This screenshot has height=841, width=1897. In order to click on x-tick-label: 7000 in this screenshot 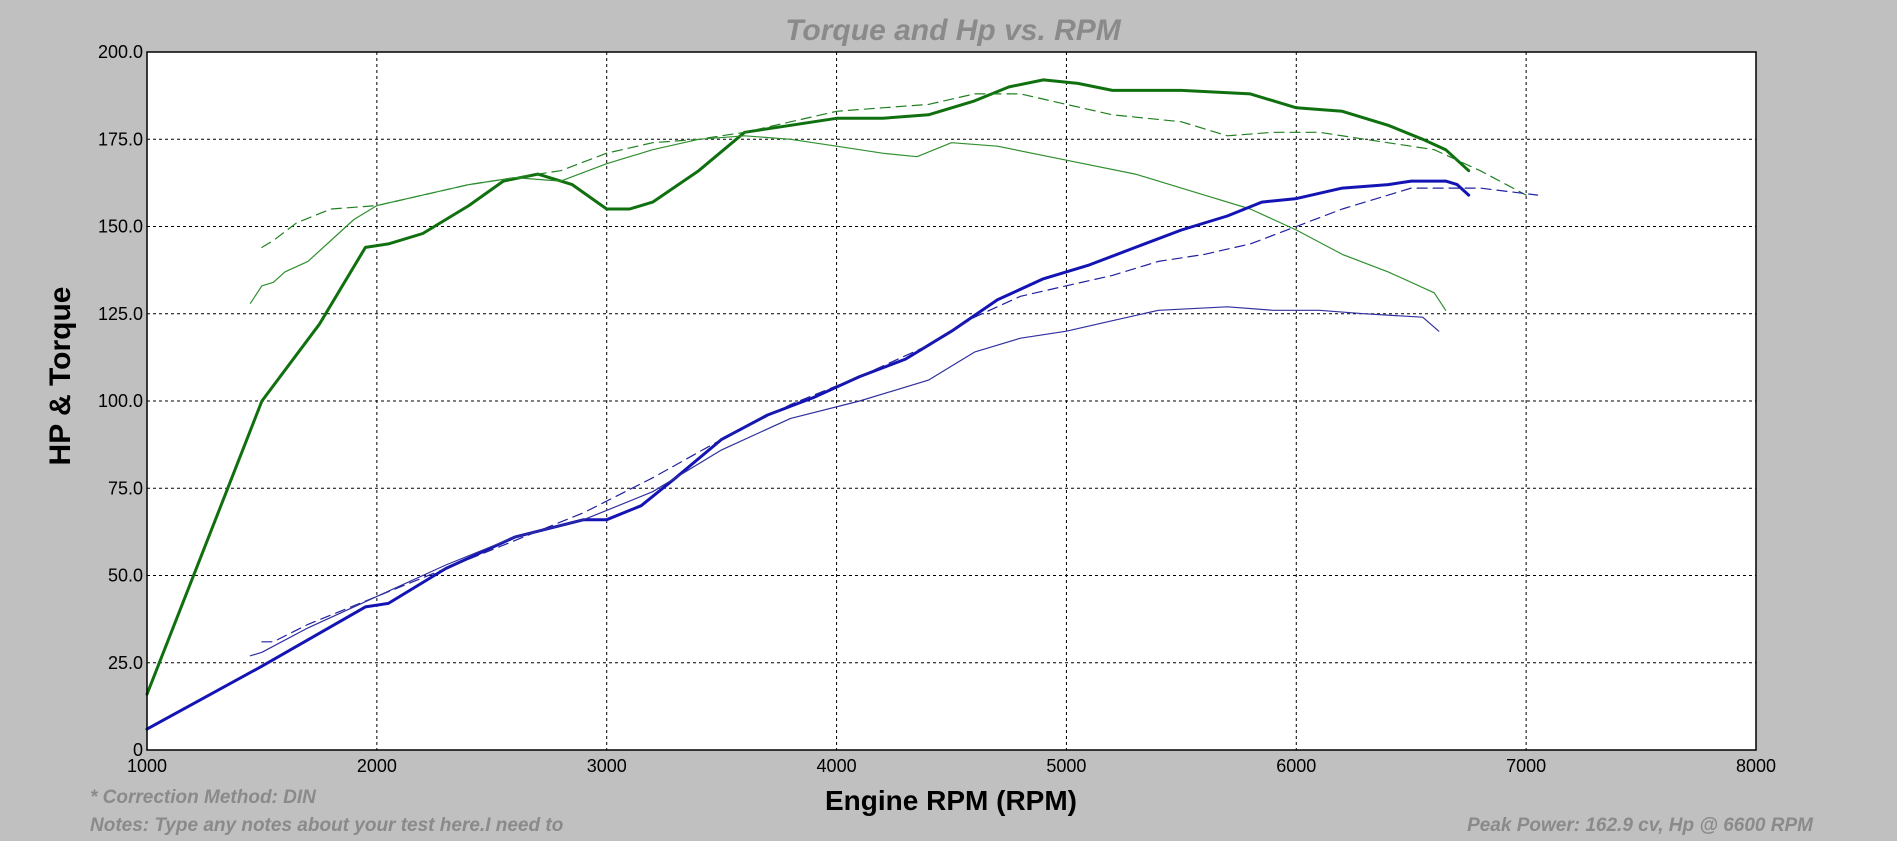, I will do `click(1526, 766)`.